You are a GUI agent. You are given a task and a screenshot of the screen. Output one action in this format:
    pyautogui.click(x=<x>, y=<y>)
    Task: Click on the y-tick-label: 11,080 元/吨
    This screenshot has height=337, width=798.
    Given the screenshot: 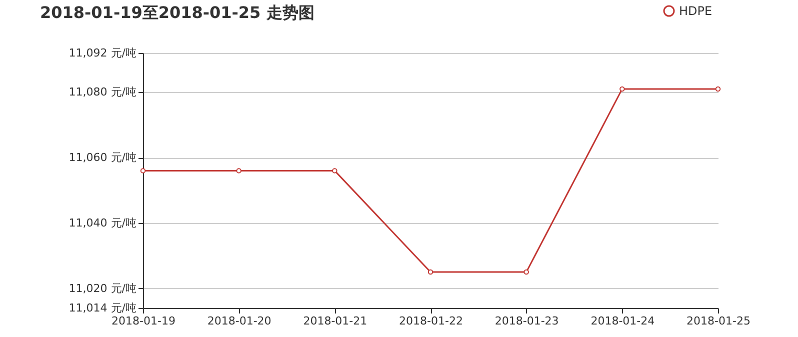 What is the action you would take?
    pyautogui.click(x=102, y=92)
    